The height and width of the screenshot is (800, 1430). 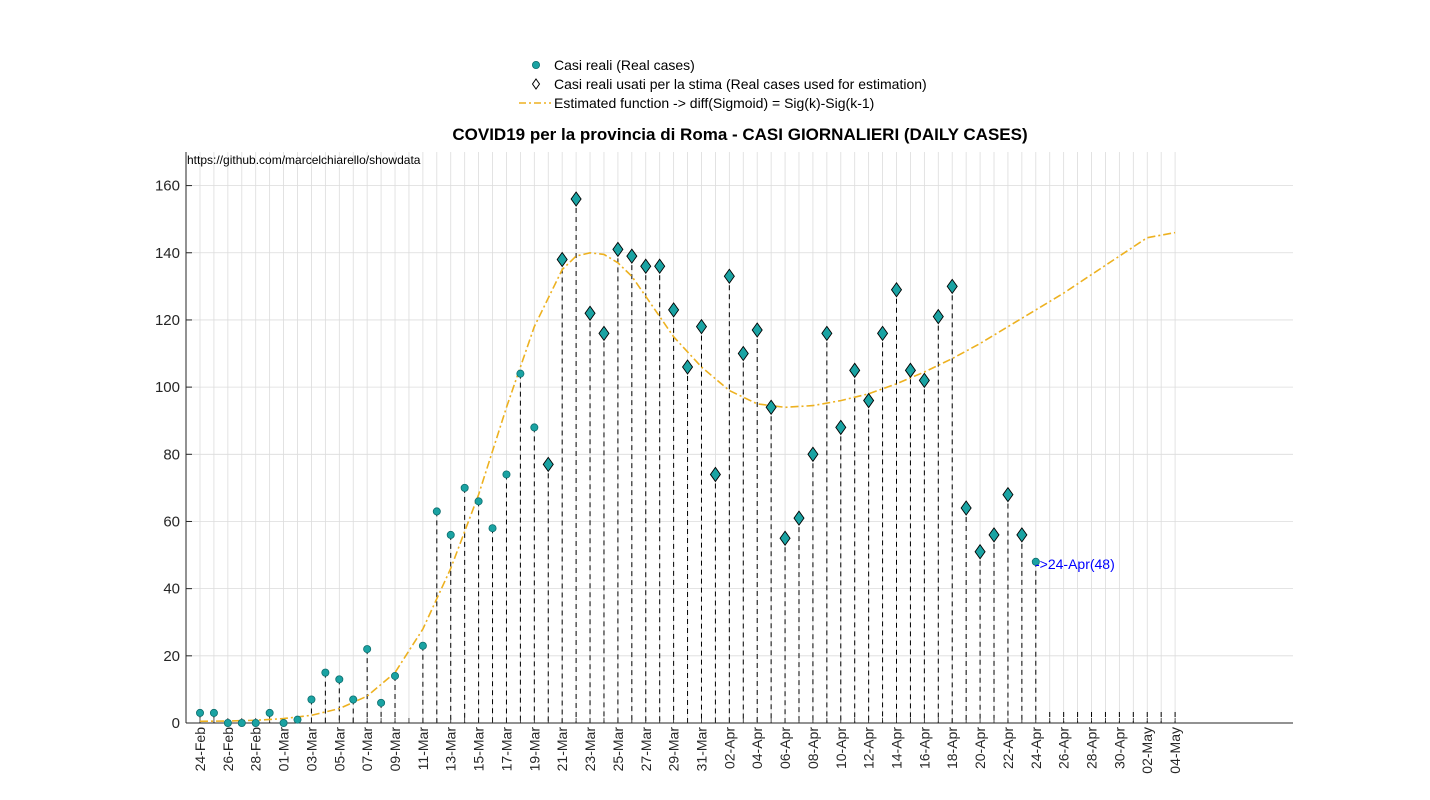 I want to click on x-tick-label: 29-Mar, so click(x=674, y=749).